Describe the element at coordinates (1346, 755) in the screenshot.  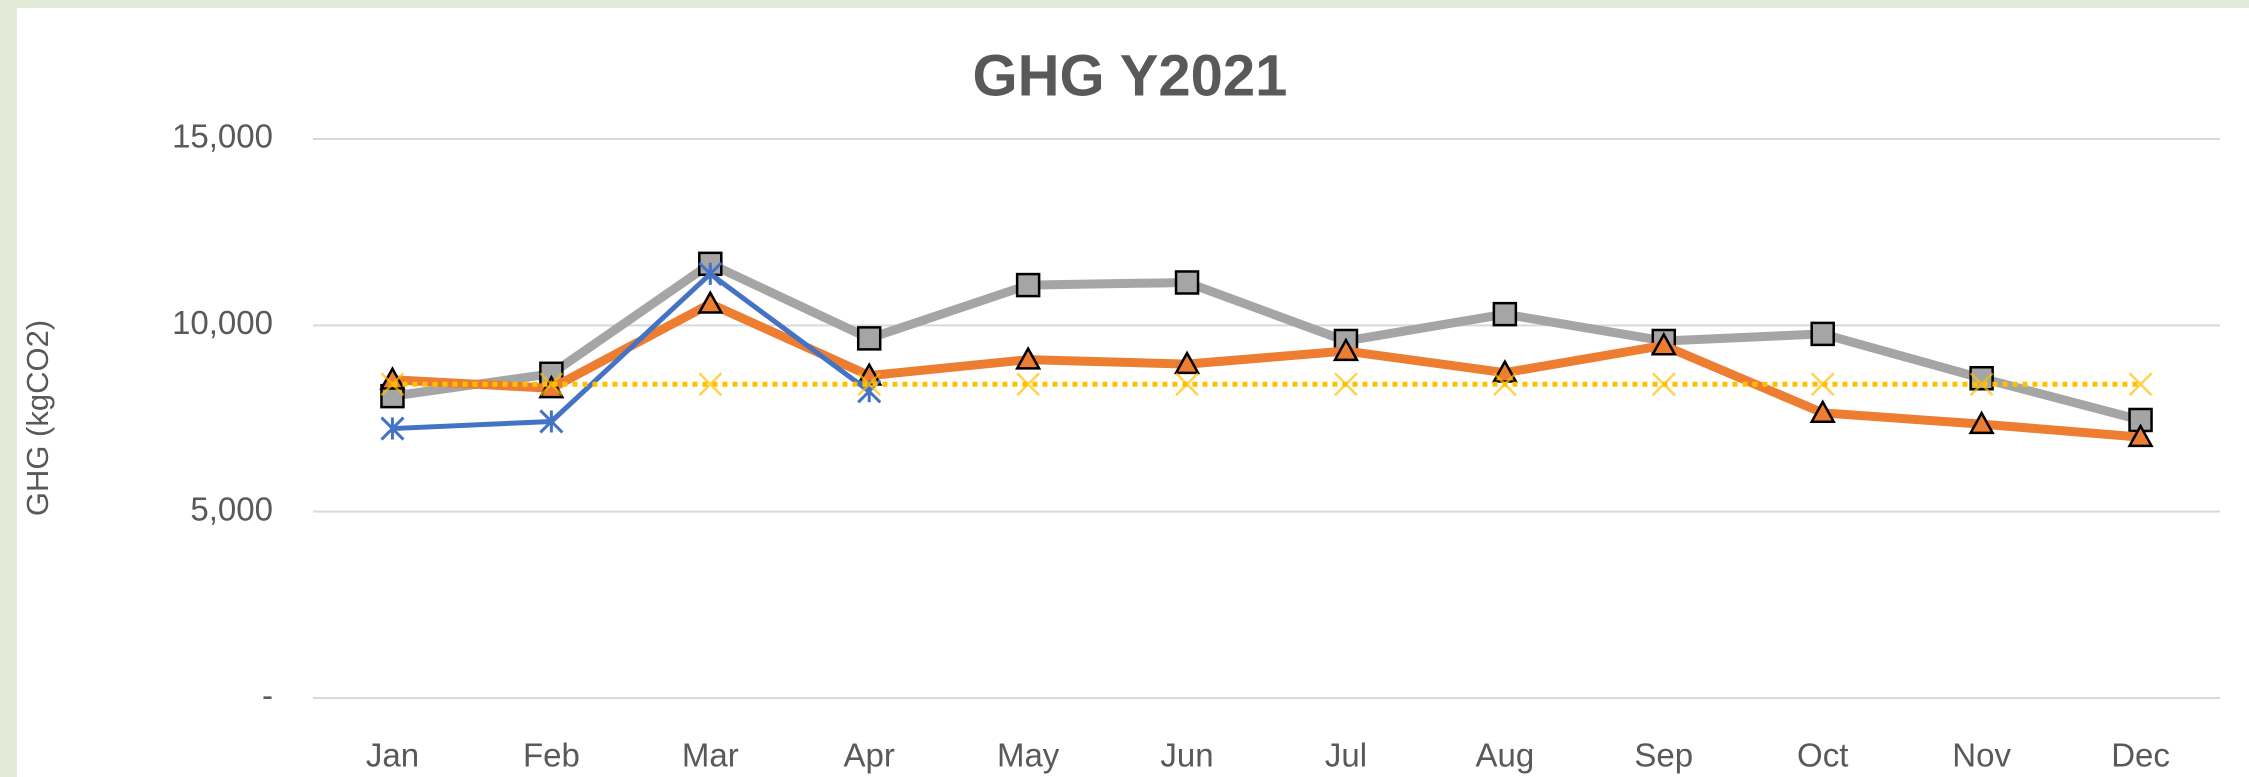
I see `x-tick-label: Jul` at that location.